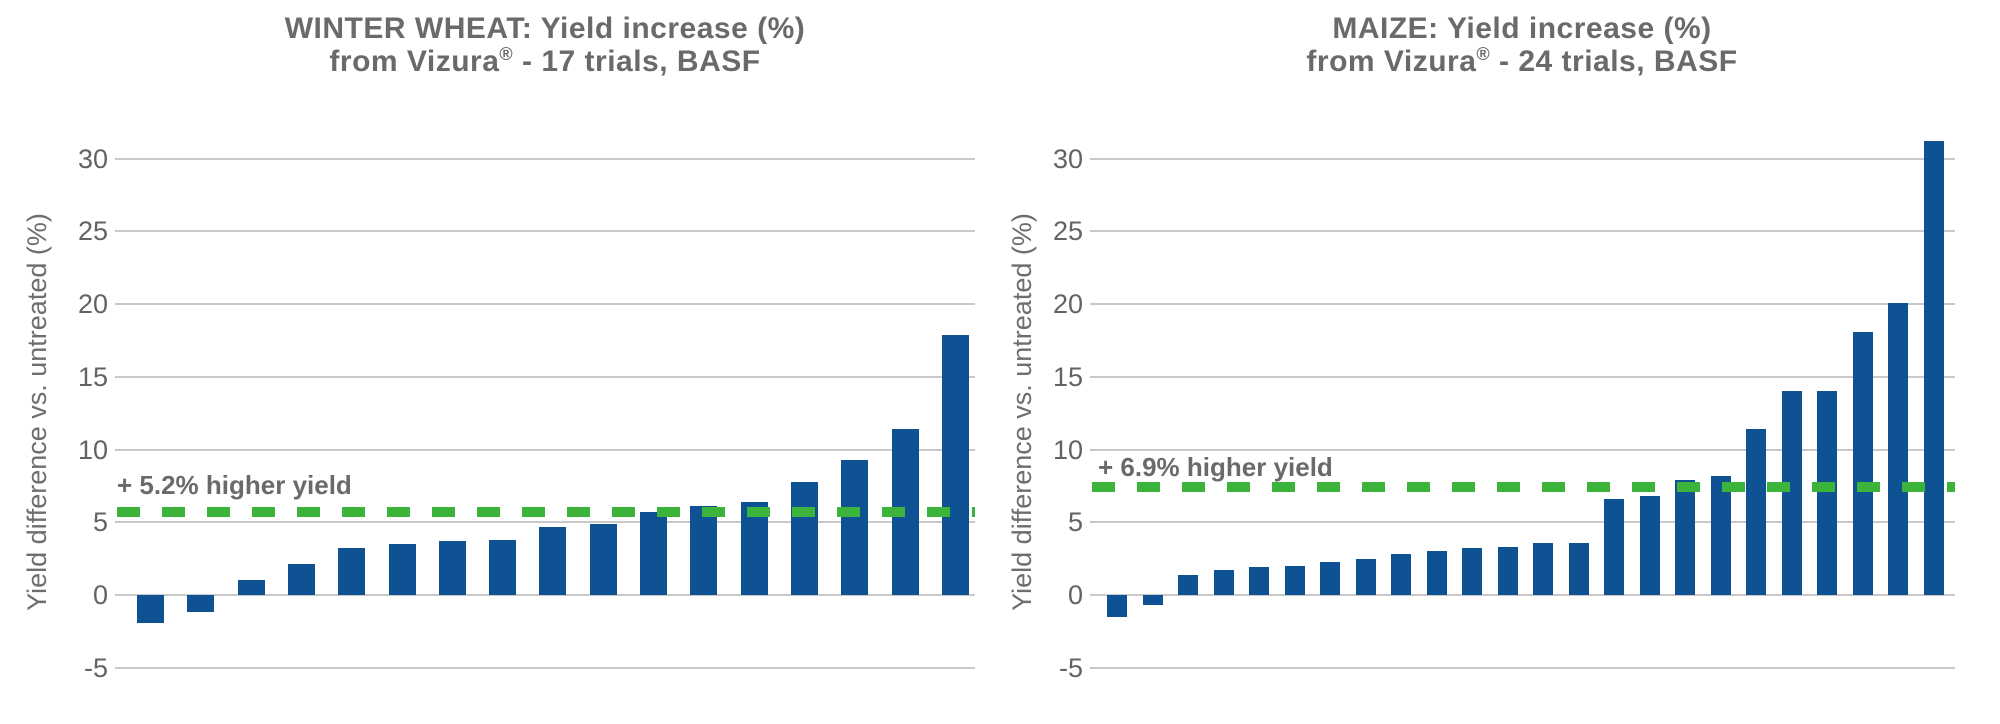 The image size is (2000, 724). What do you see at coordinates (234, 485) in the screenshot?
I see `mean-annotation: + 5.2% higher yield` at bounding box center [234, 485].